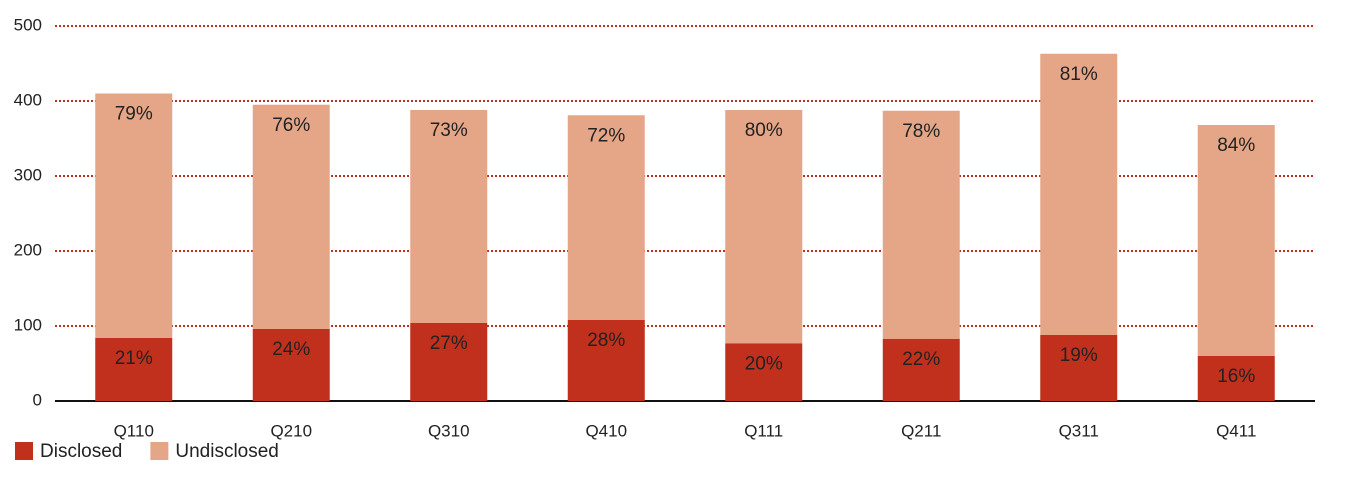 Image resolution: width=1346 pixels, height=487 pixels. What do you see at coordinates (449, 130) in the screenshot?
I see `bar-label: 73%` at bounding box center [449, 130].